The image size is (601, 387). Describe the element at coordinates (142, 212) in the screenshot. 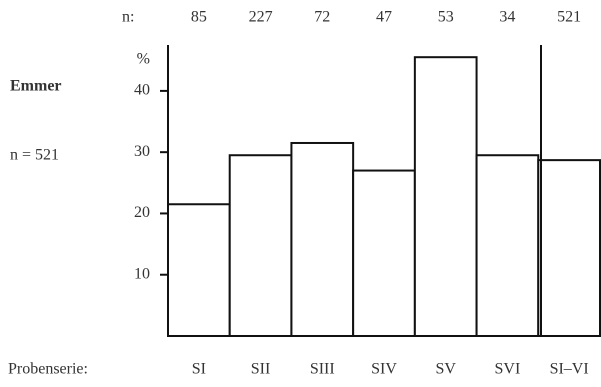

I see `y-tick-label: 20` at that location.